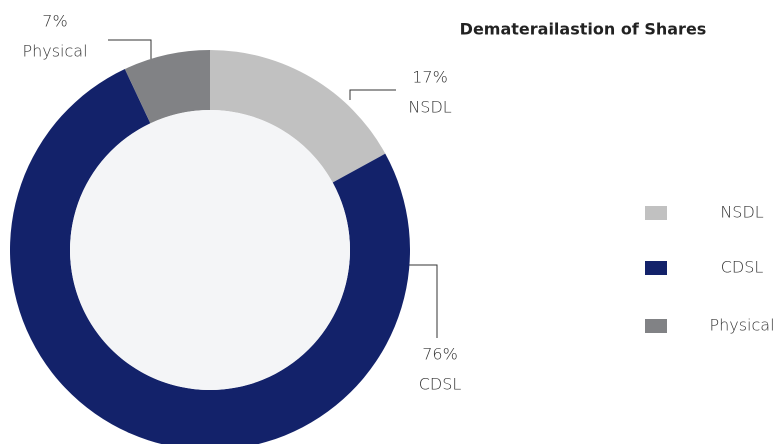 This screenshot has width=781, height=444. What do you see at coordinates (430, 77) in the screenshot?
I see `data-label: 17%` at bounding box center [430, 77].